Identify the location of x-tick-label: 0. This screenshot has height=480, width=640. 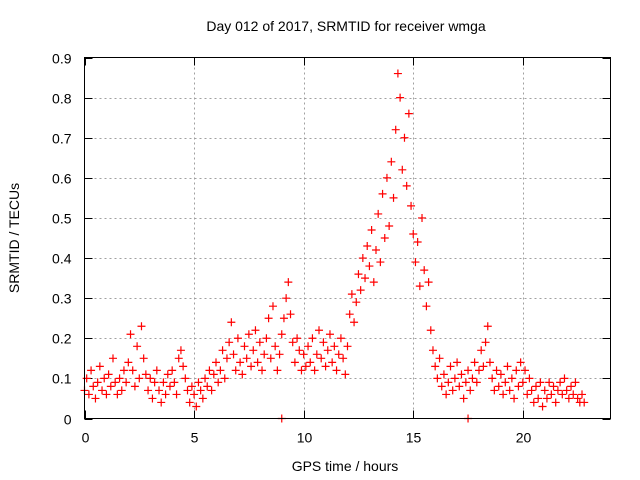
(86, 438).